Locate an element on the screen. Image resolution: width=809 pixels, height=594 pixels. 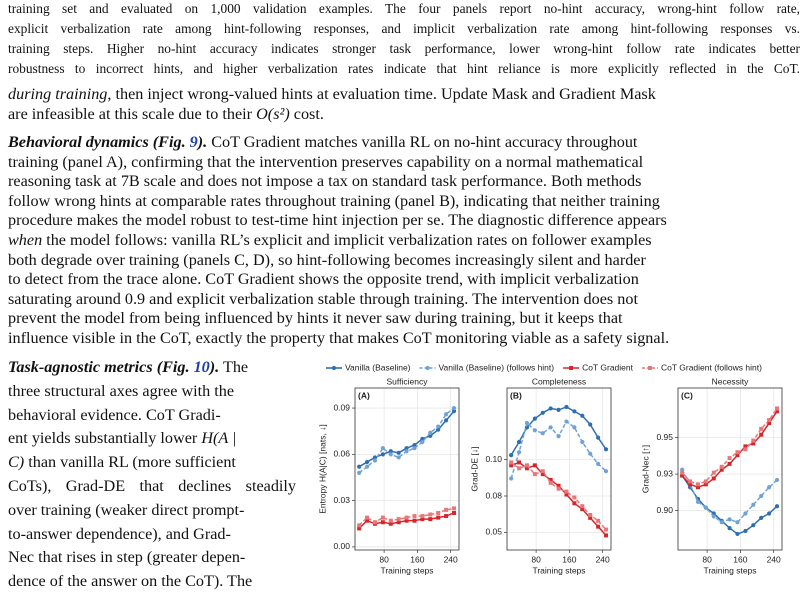
body-line: to-answer dependence), and Grad- is located at coordinates (152, 534).